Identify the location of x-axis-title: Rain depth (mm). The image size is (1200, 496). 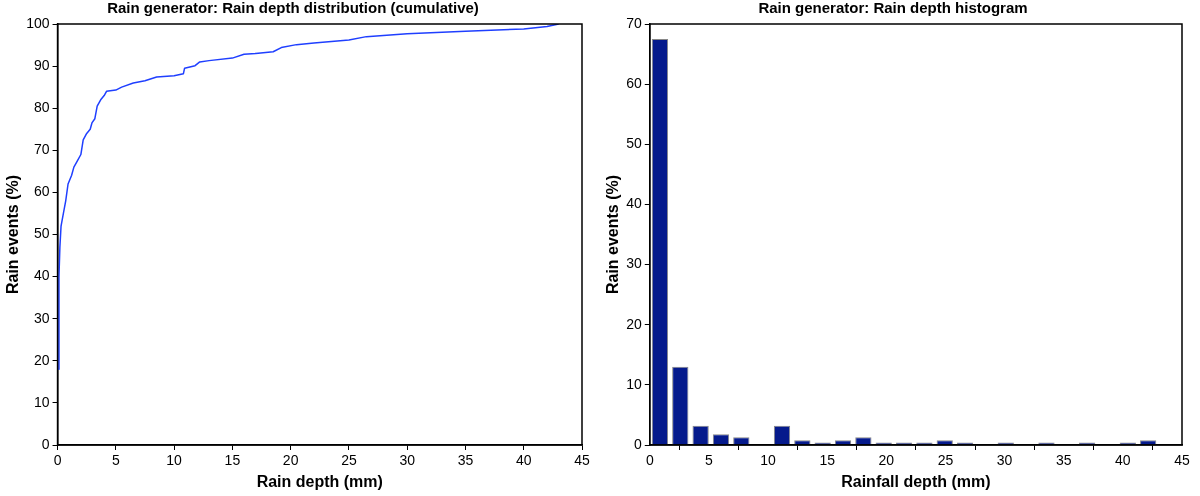
(319, 481).